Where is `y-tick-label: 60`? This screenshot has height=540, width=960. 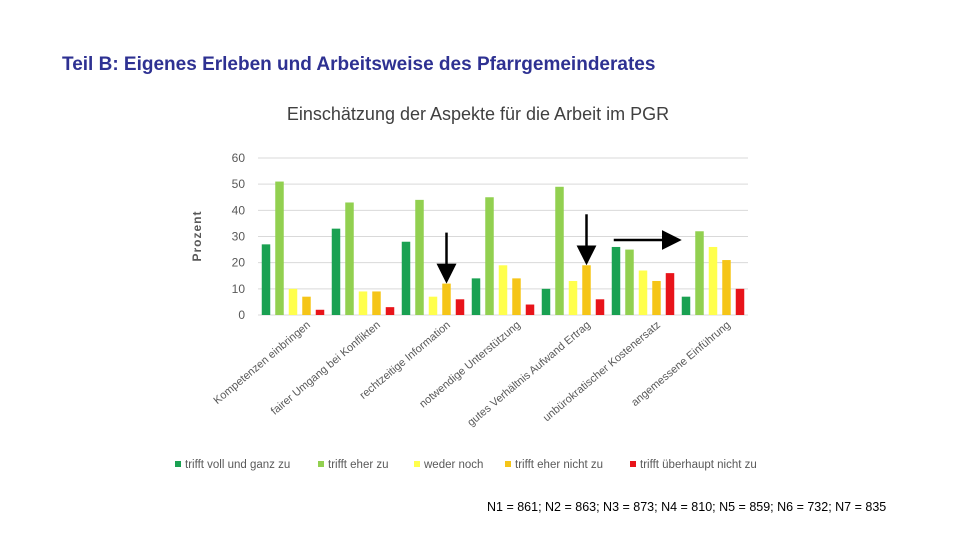 y-tick-label: 60 is located at coordinates (239, 158).